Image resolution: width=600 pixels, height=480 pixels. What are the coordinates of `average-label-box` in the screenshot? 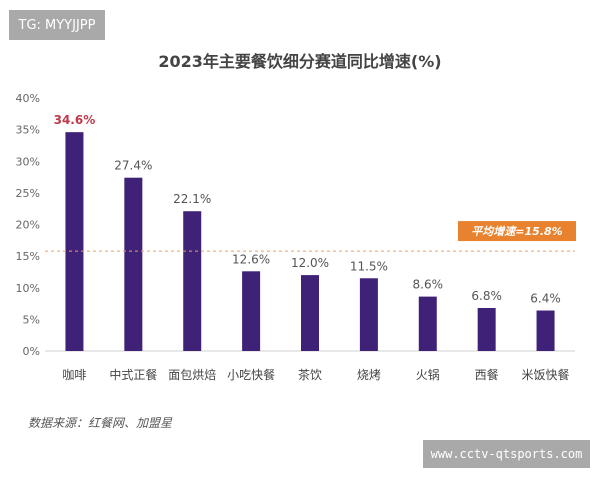 It's located at (517, 231).